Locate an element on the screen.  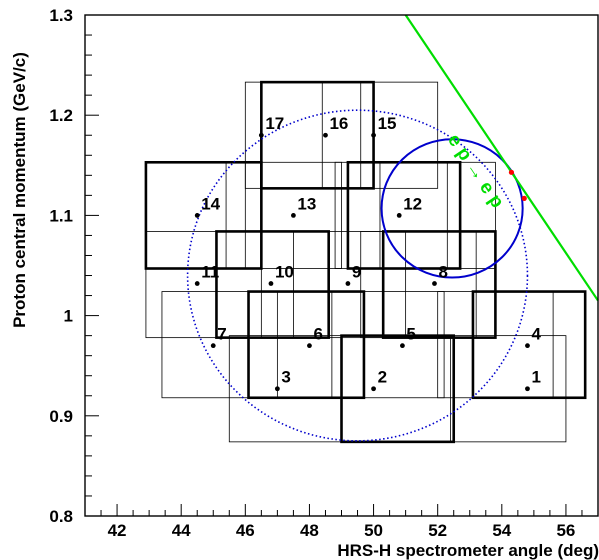
kinematic-label-2: 2 is located at coordinates (382, 377).